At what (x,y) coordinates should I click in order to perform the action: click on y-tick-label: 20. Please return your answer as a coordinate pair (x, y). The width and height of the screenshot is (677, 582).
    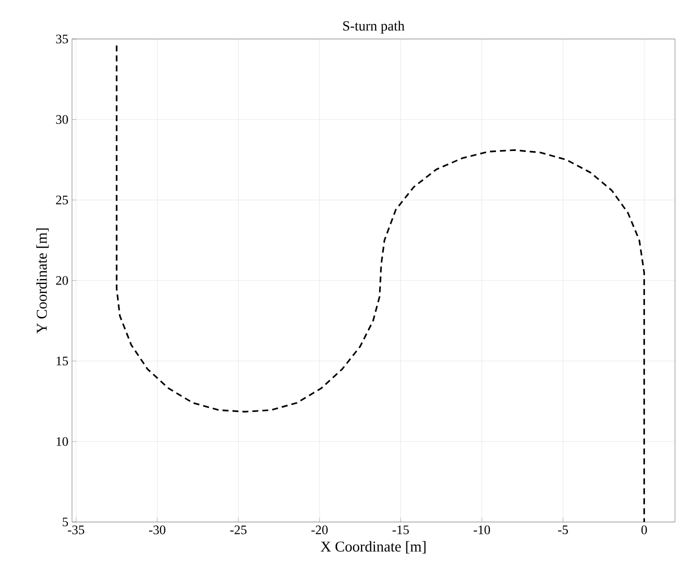
    Looking at the image, I should click on (62, 280).